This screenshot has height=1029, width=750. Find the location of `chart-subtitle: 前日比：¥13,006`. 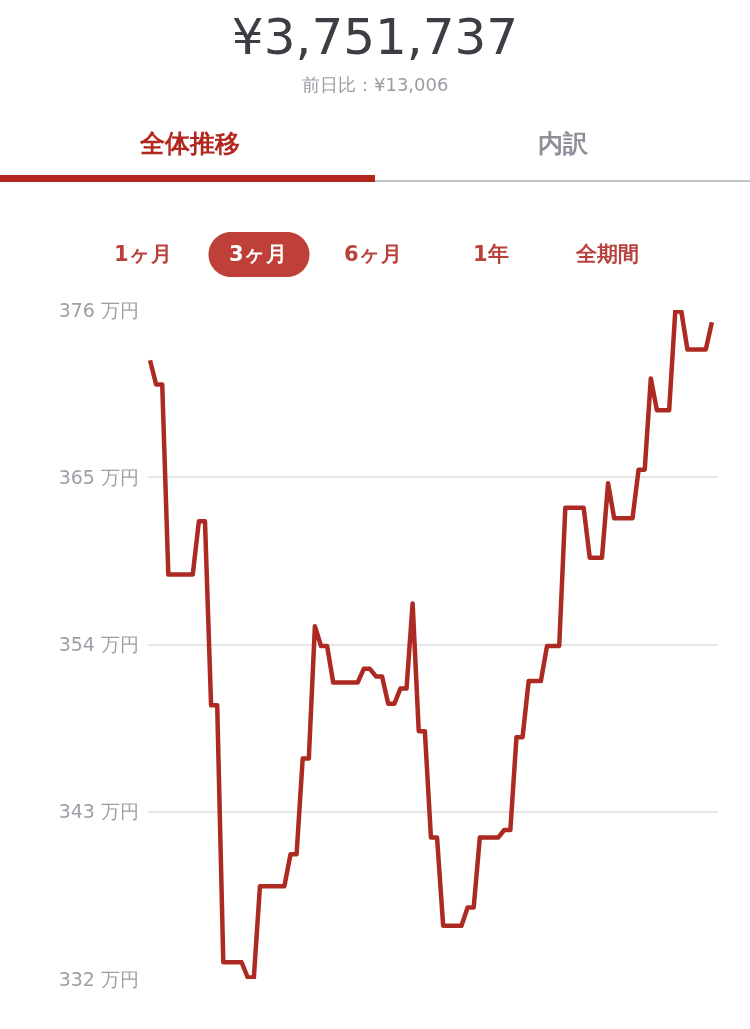

chart-subtitle: 前日比：¥13,006 is located at coordinates (375, 84).